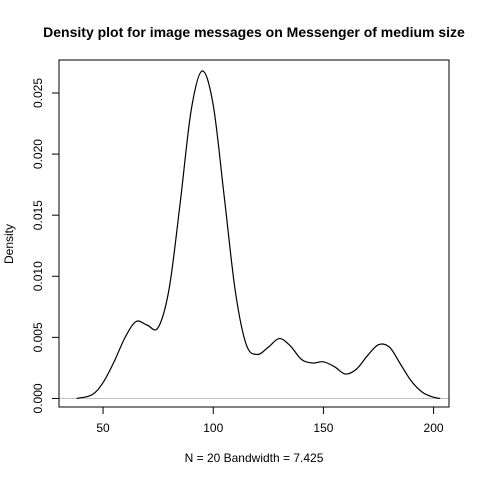 The height and width of the screenshot is (480, 480). What do you see at coordinates (45, 245) in the screenshot?
I see `y-axis: 0.000 0.005 0.010 0.015 0.020 0.025` at bounding box center [45, 245].